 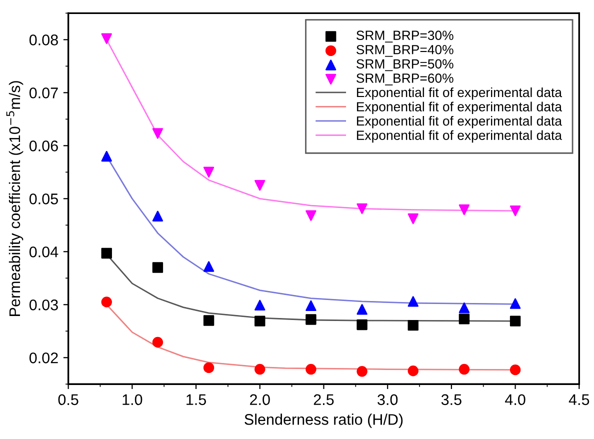 What do you see at coordinates (260, 400) in the screenshot?
I see `x-tick-label: 2.0` at bounding box center [260, 400].